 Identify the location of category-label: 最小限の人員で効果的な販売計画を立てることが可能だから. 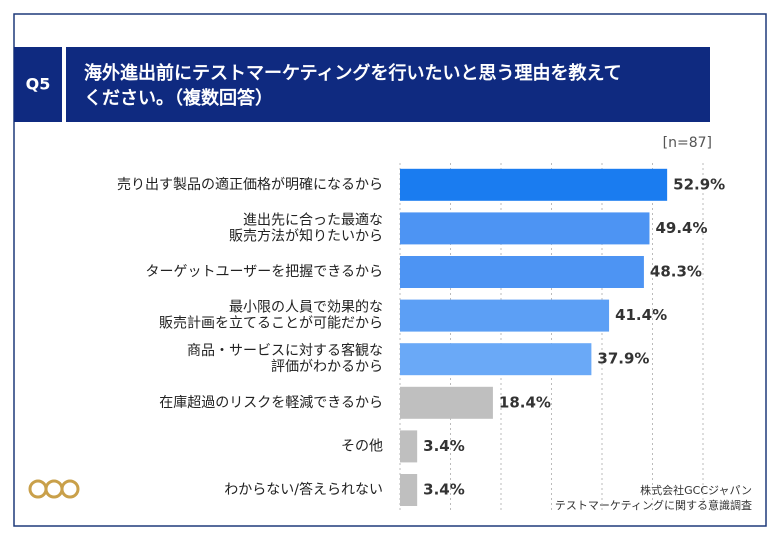
(271, 316).